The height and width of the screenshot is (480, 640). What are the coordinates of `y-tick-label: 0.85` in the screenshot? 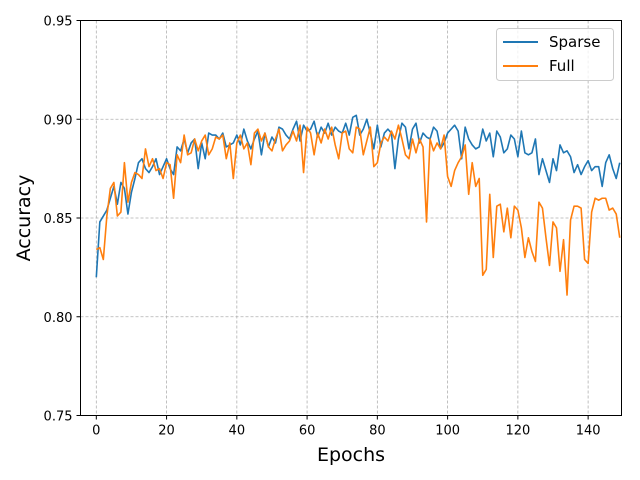 It's located at (58, 219).